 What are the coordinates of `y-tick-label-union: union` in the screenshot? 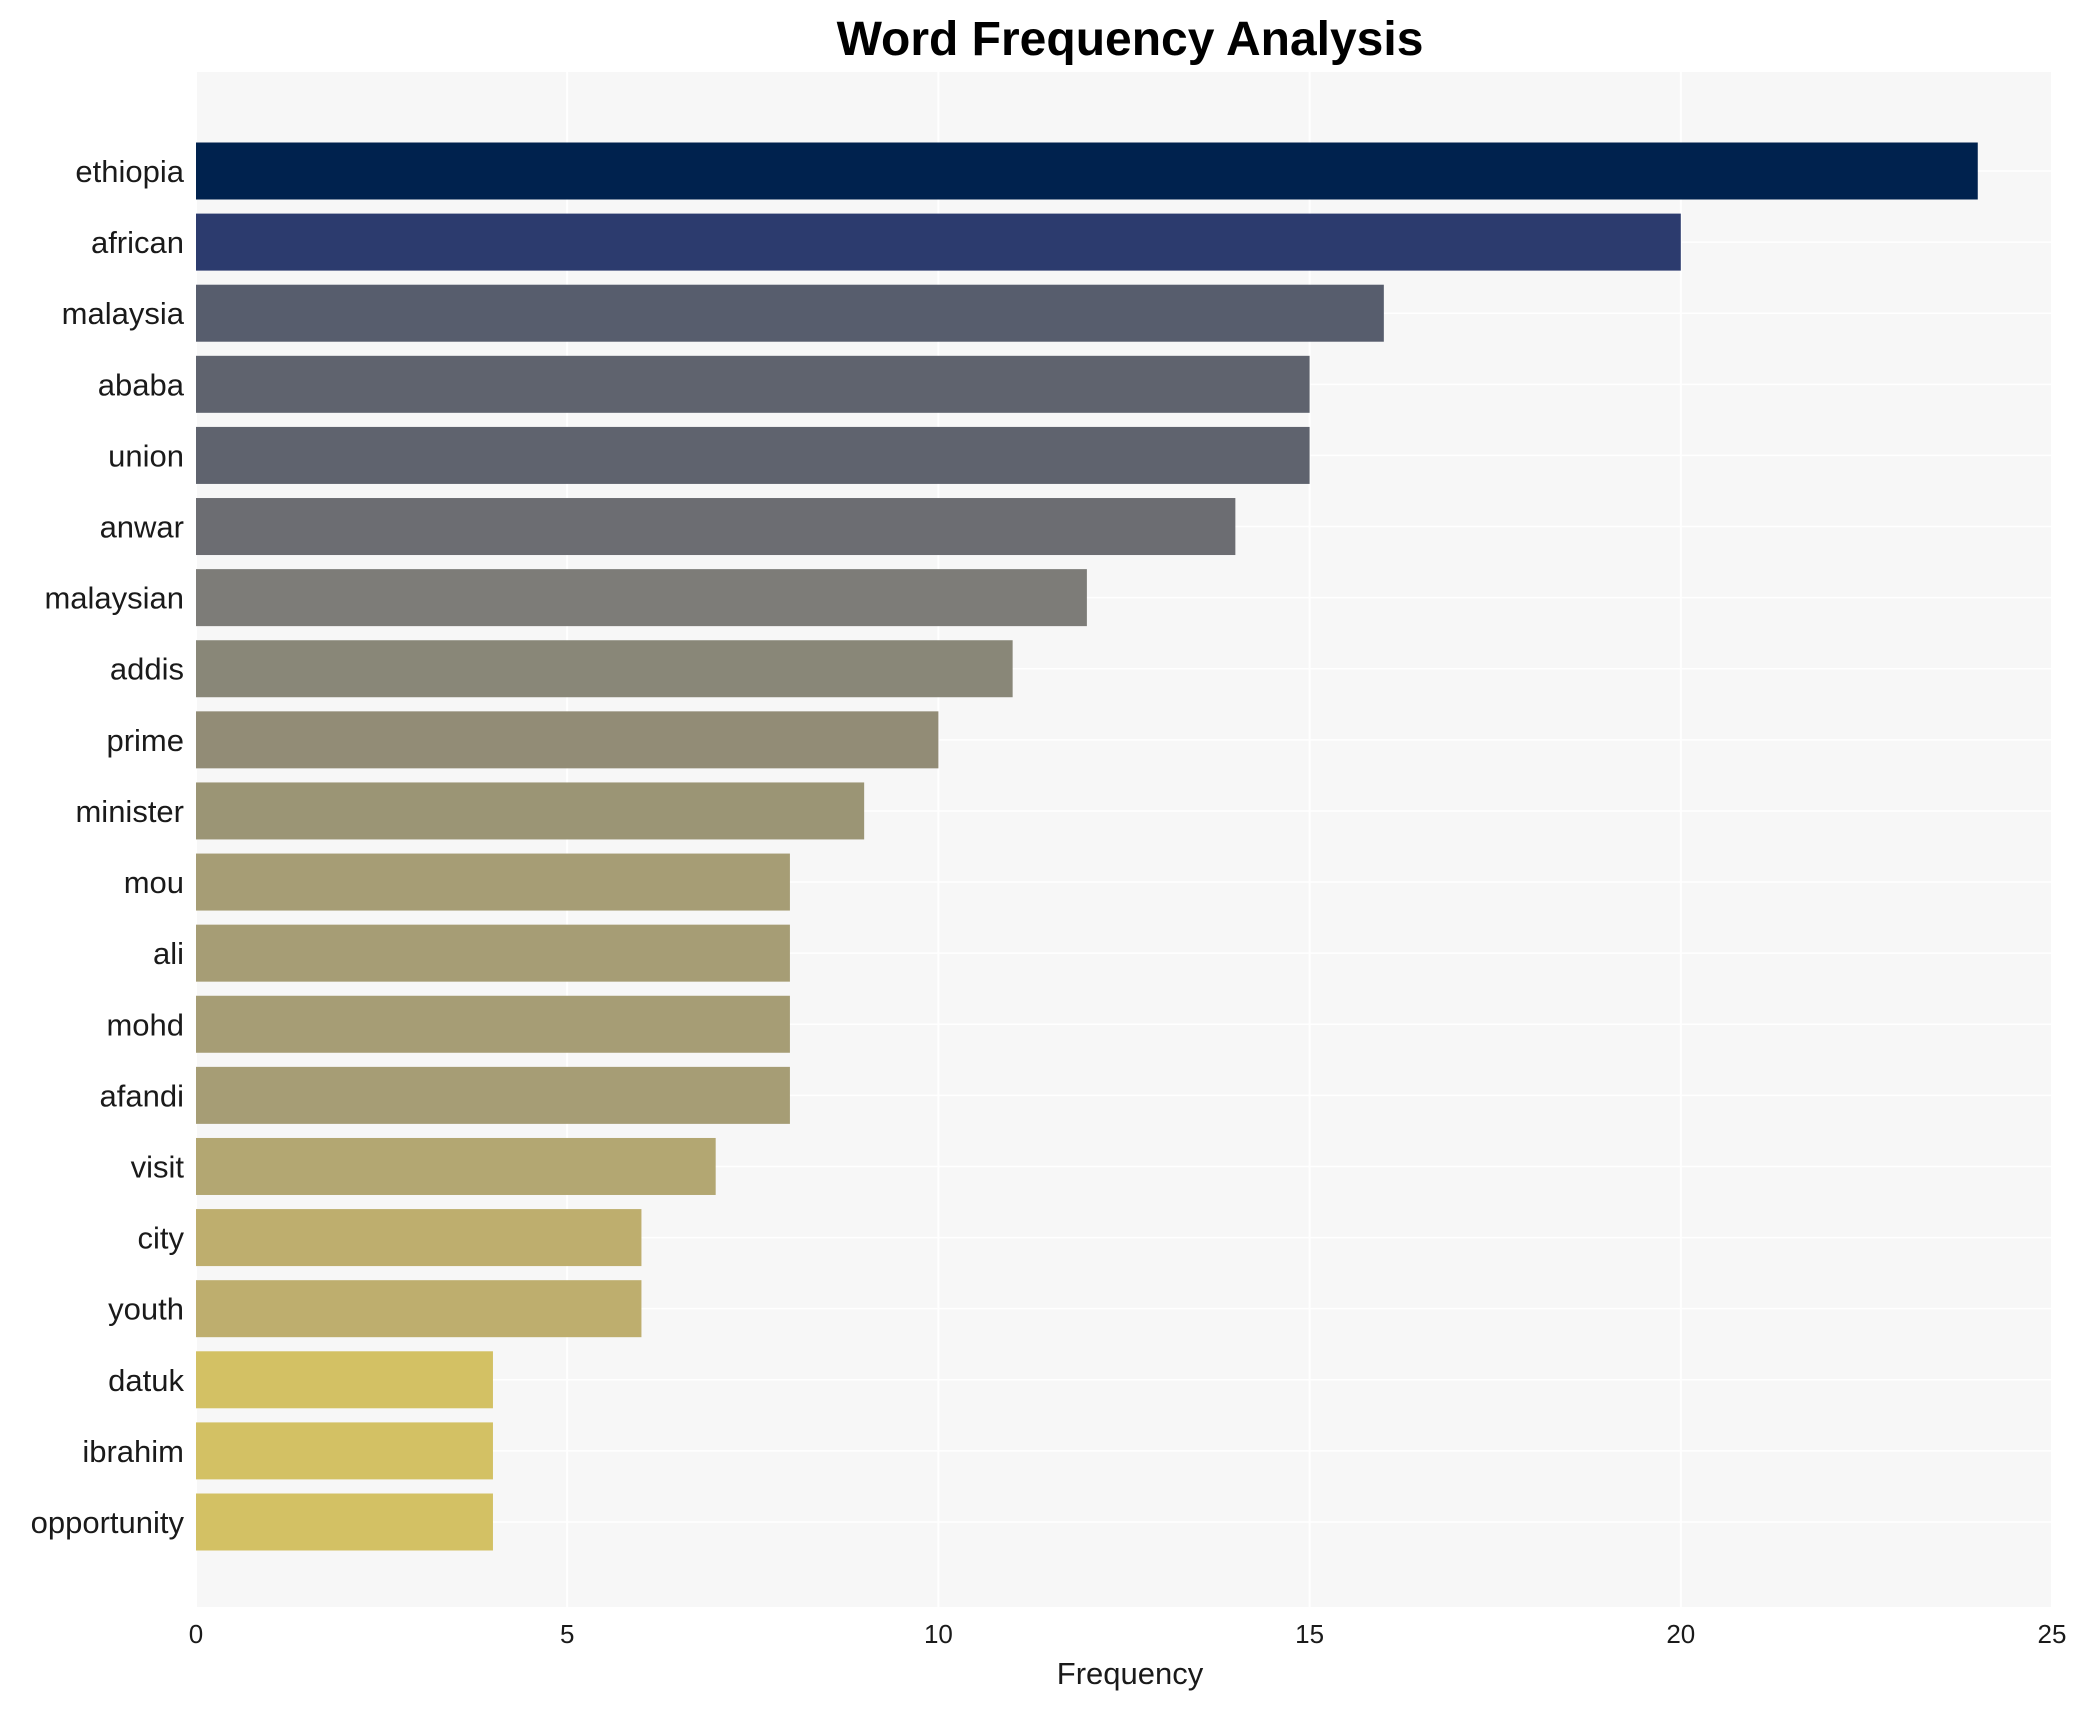 It's located at (146, 455).